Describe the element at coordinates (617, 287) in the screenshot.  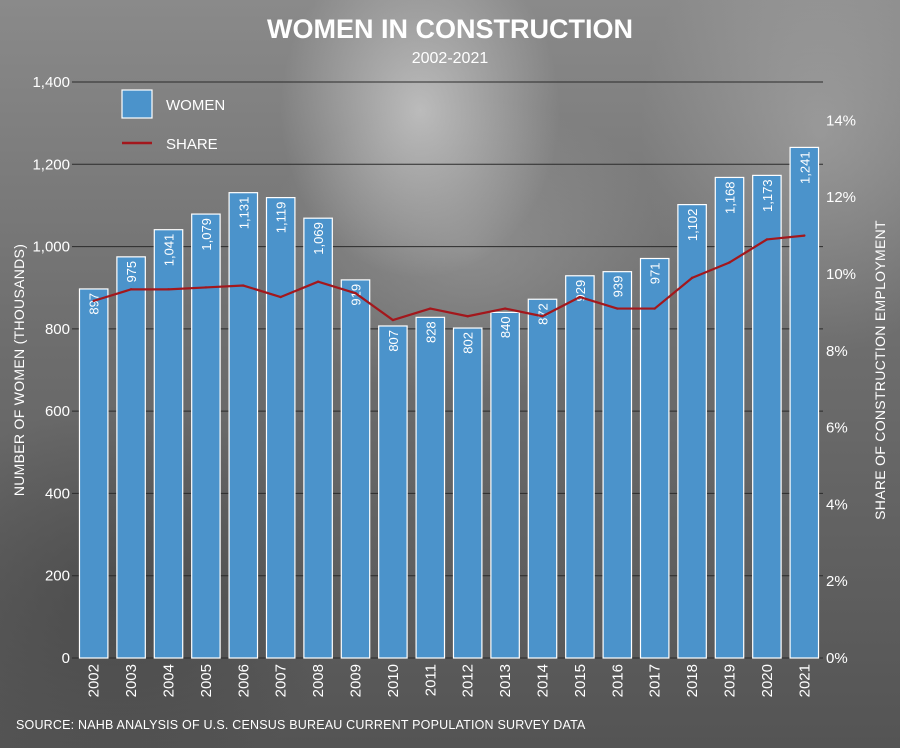
I see `bar-value-label: 939` at that location.